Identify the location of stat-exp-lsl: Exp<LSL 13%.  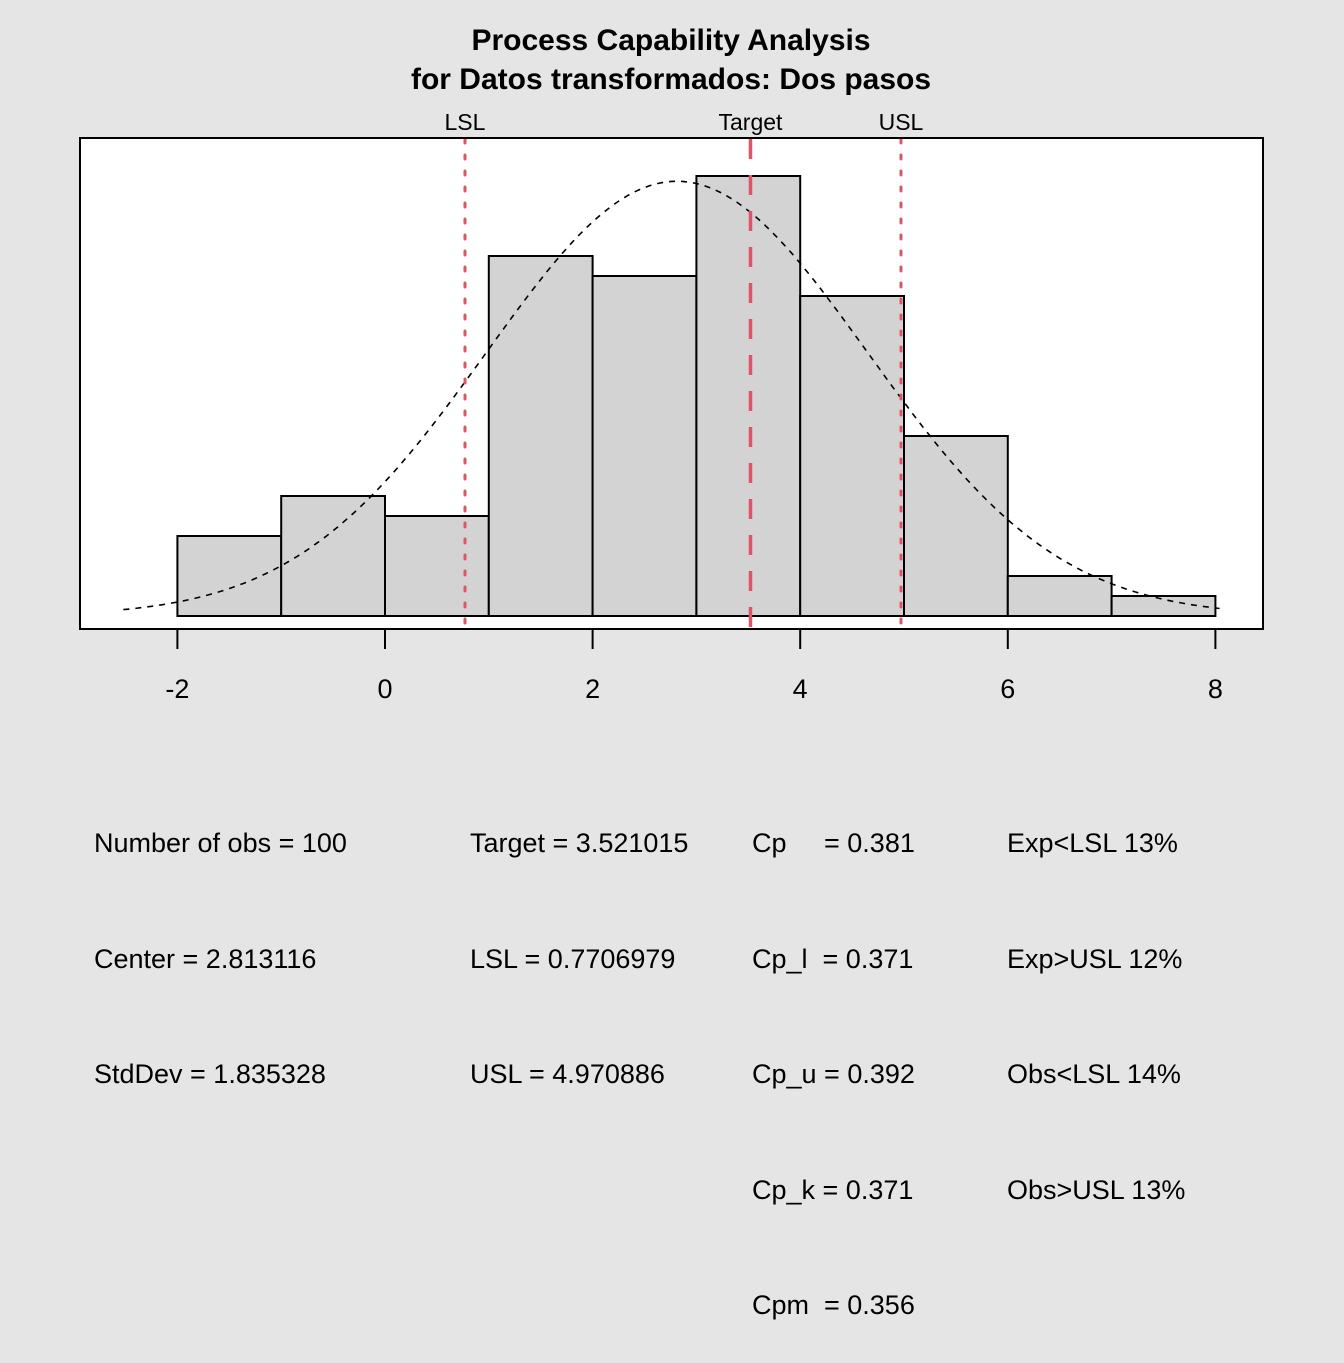
(1092, 843).